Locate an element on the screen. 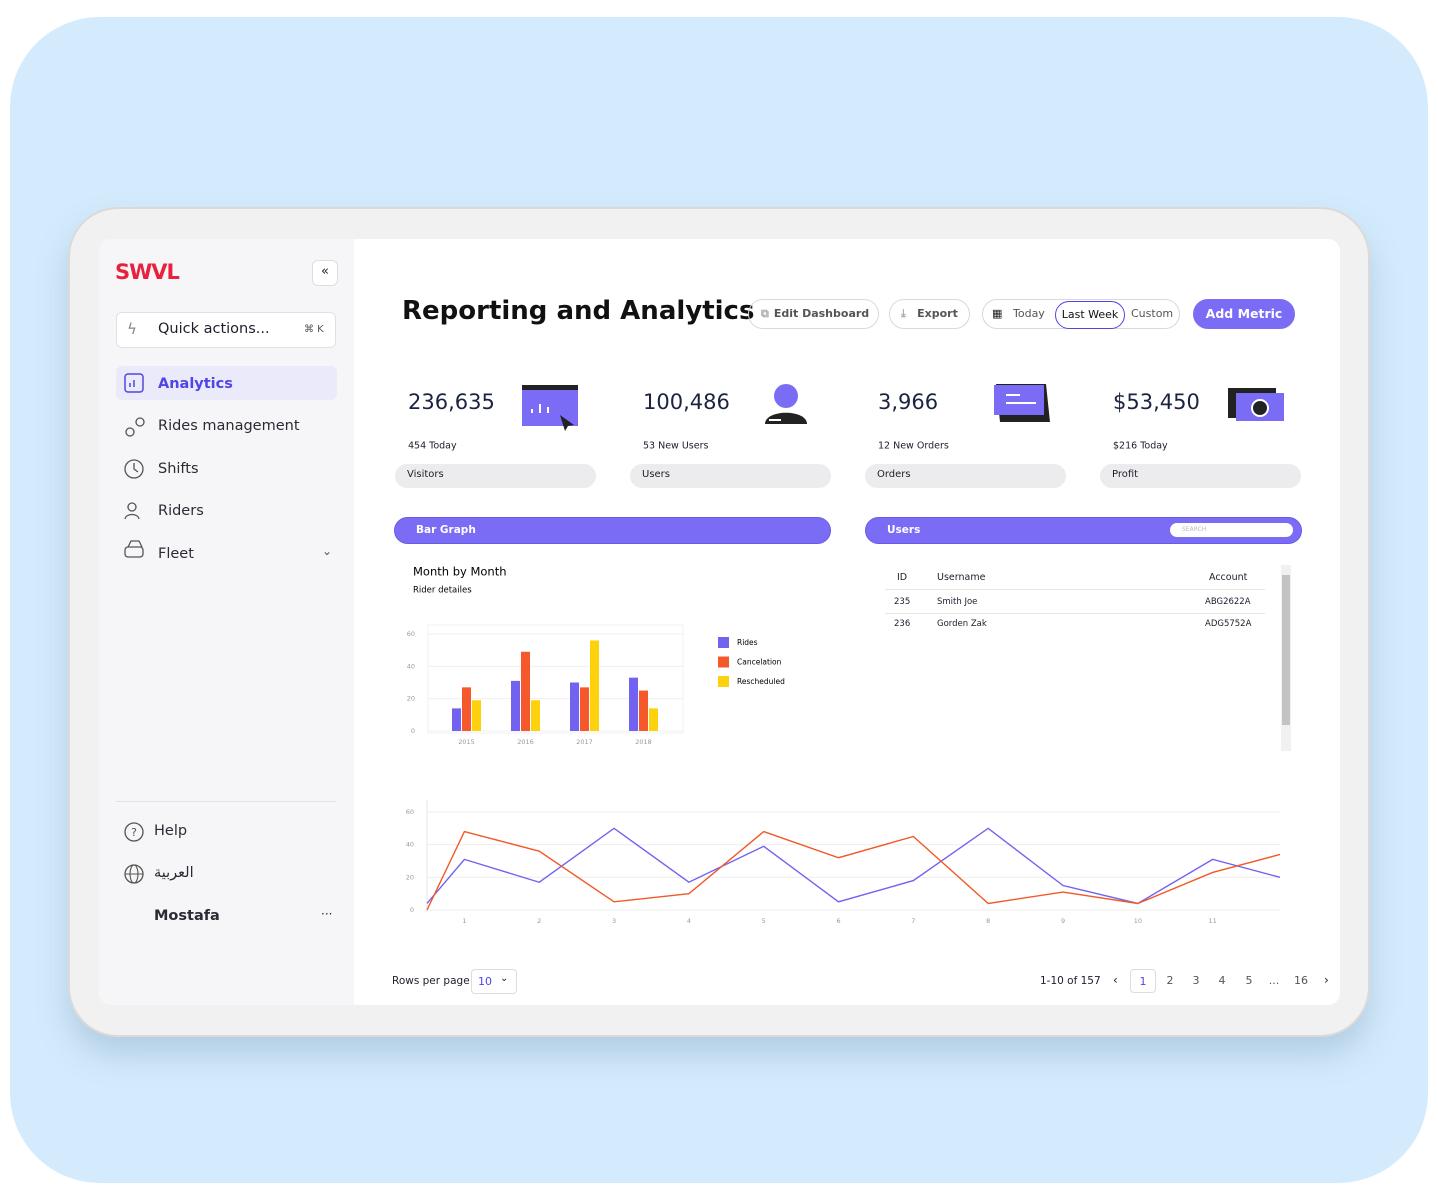 This screenshot has height=1200, width=1438. x-tick-label: 3 is located at coordinates (614, 921).